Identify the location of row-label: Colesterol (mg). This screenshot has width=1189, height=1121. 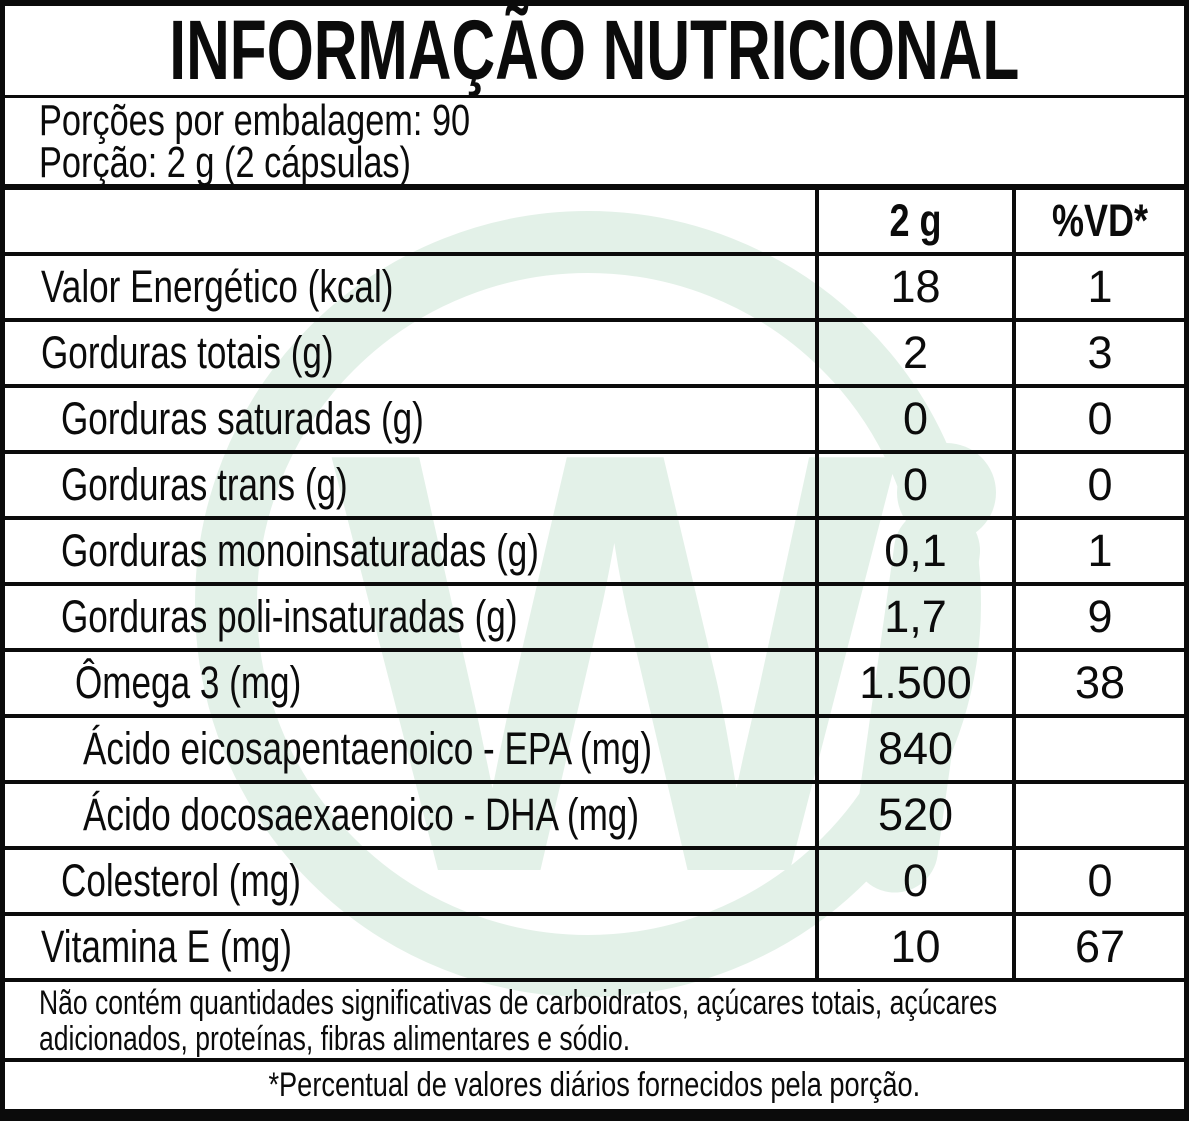
(181, 880).